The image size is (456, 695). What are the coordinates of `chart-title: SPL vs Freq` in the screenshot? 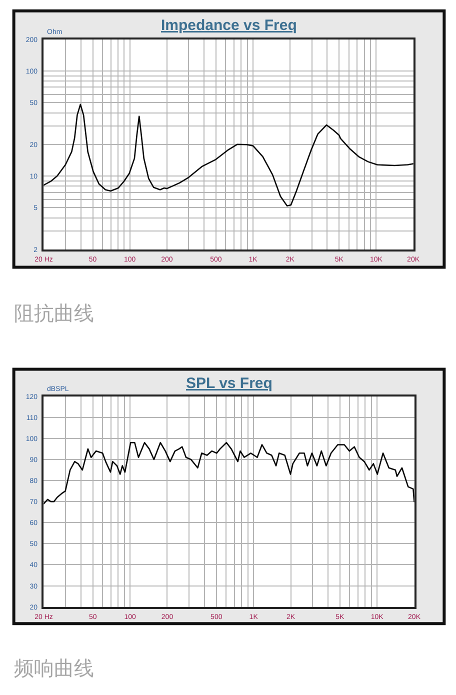 It's located at (229, 383).